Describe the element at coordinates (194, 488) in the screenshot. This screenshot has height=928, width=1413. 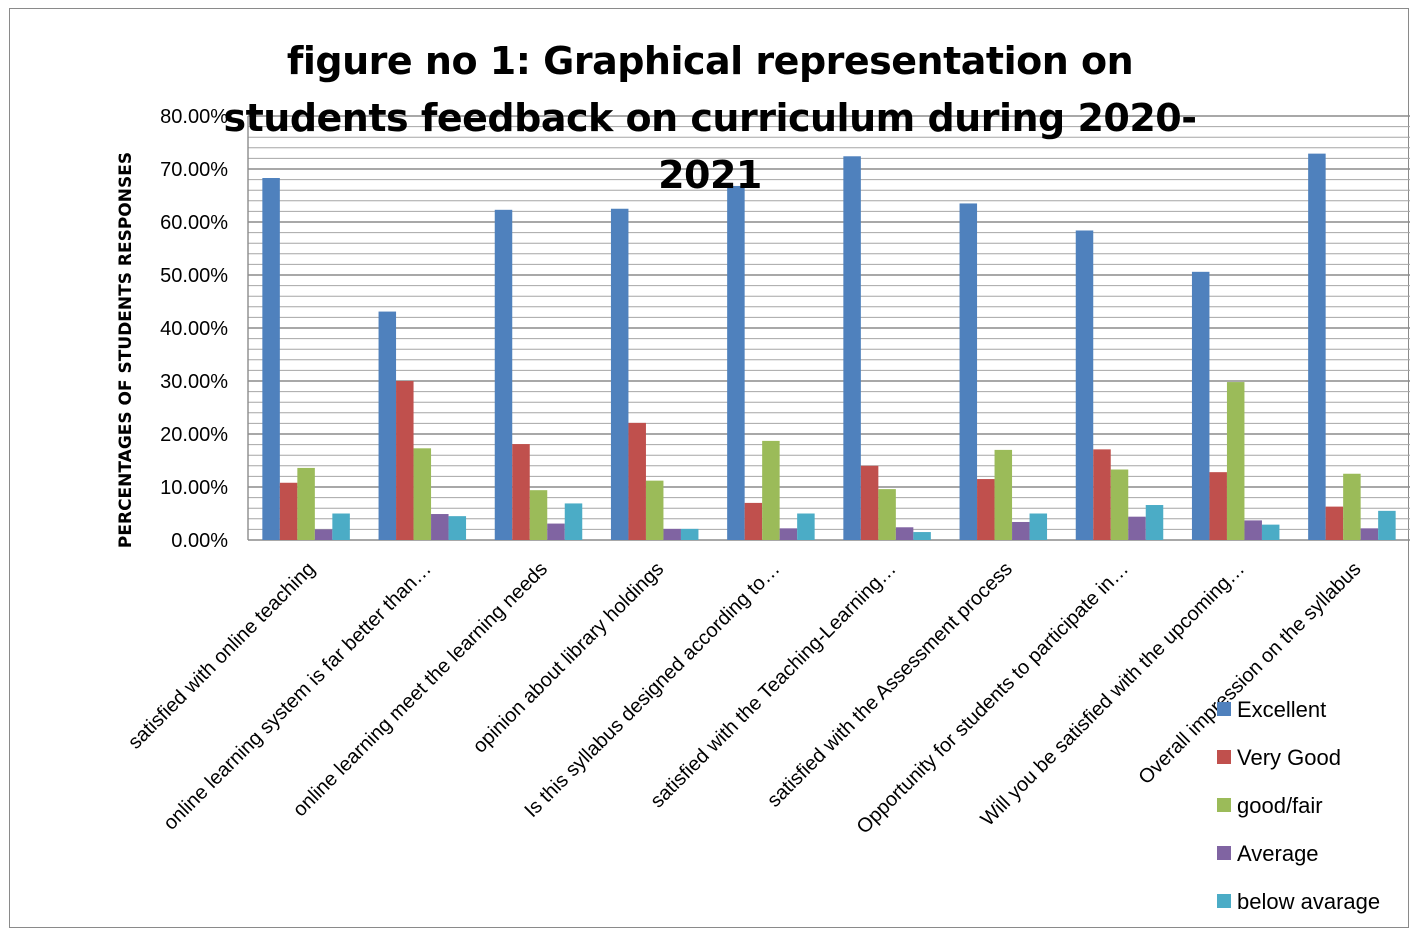
I see `y-tick-label: 10.00%` at that location.